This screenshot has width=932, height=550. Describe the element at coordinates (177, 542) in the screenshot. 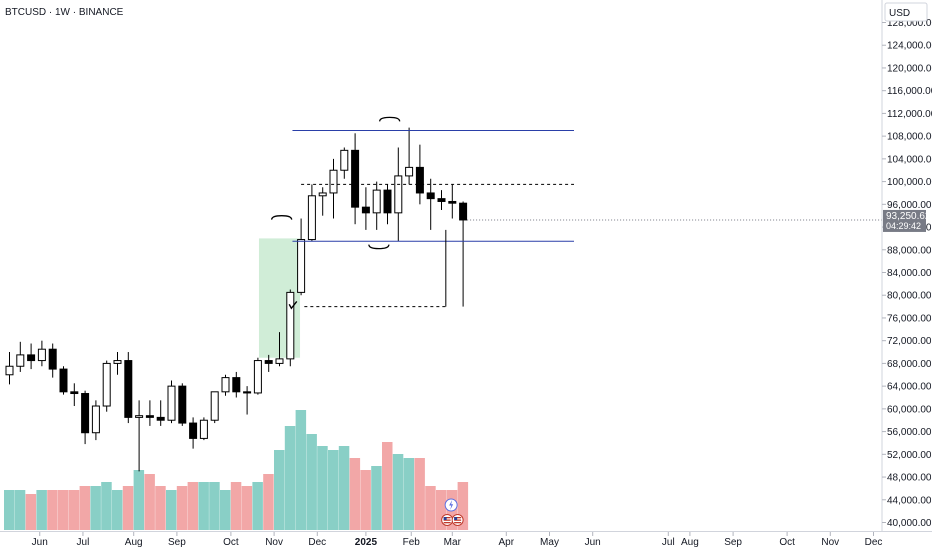

I see `x-tick-label: Sep` at that location.